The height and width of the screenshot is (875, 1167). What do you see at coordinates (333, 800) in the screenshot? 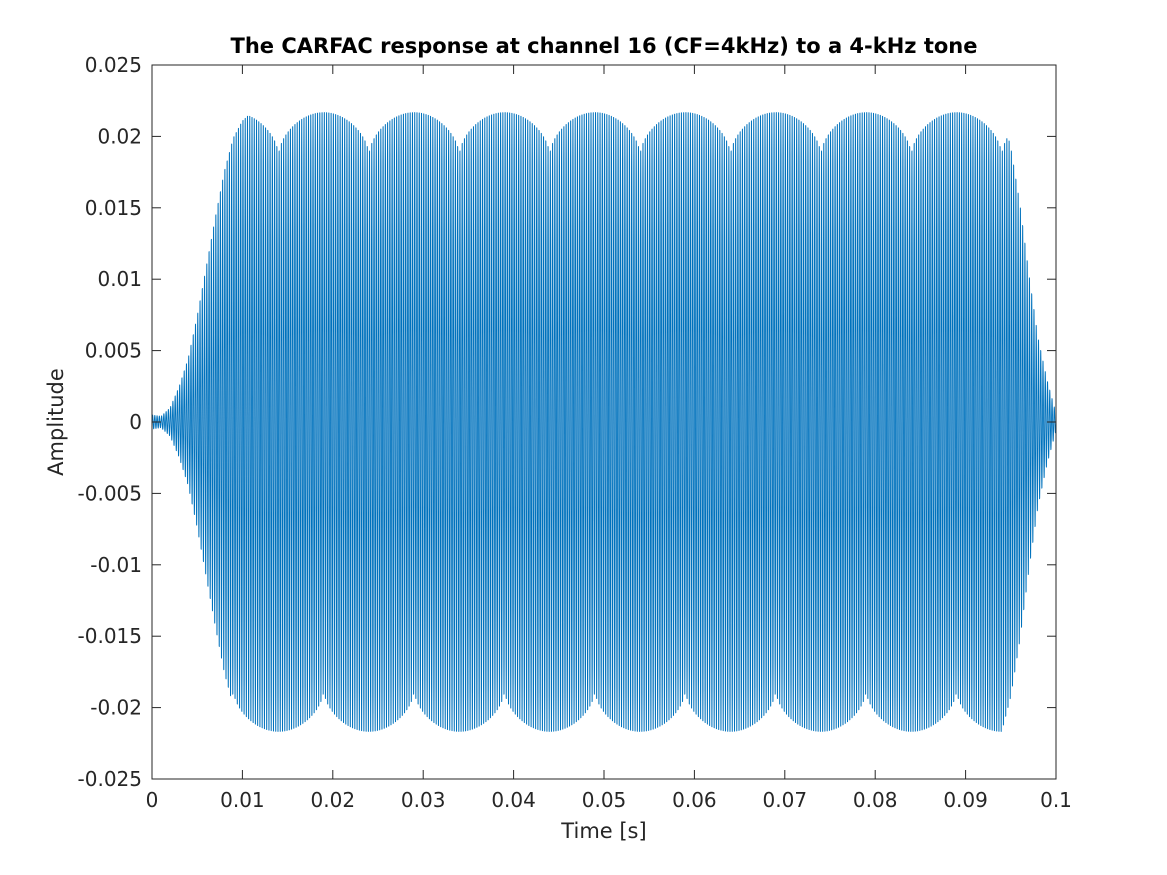
I see `x-tick-label: 0.02` at bounding box center [333, 800].